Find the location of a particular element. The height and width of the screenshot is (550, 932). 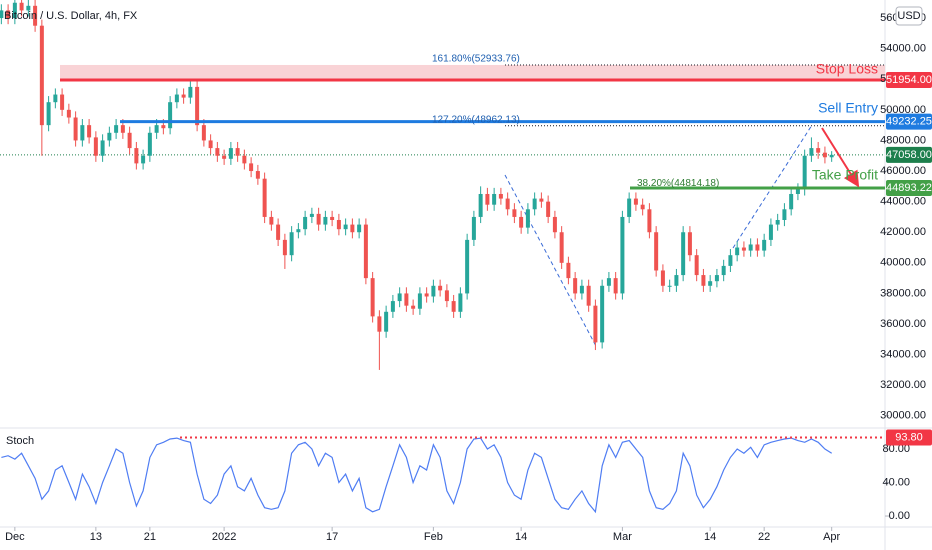

x-tick-label: 17 is located at coordinates (332, 537).